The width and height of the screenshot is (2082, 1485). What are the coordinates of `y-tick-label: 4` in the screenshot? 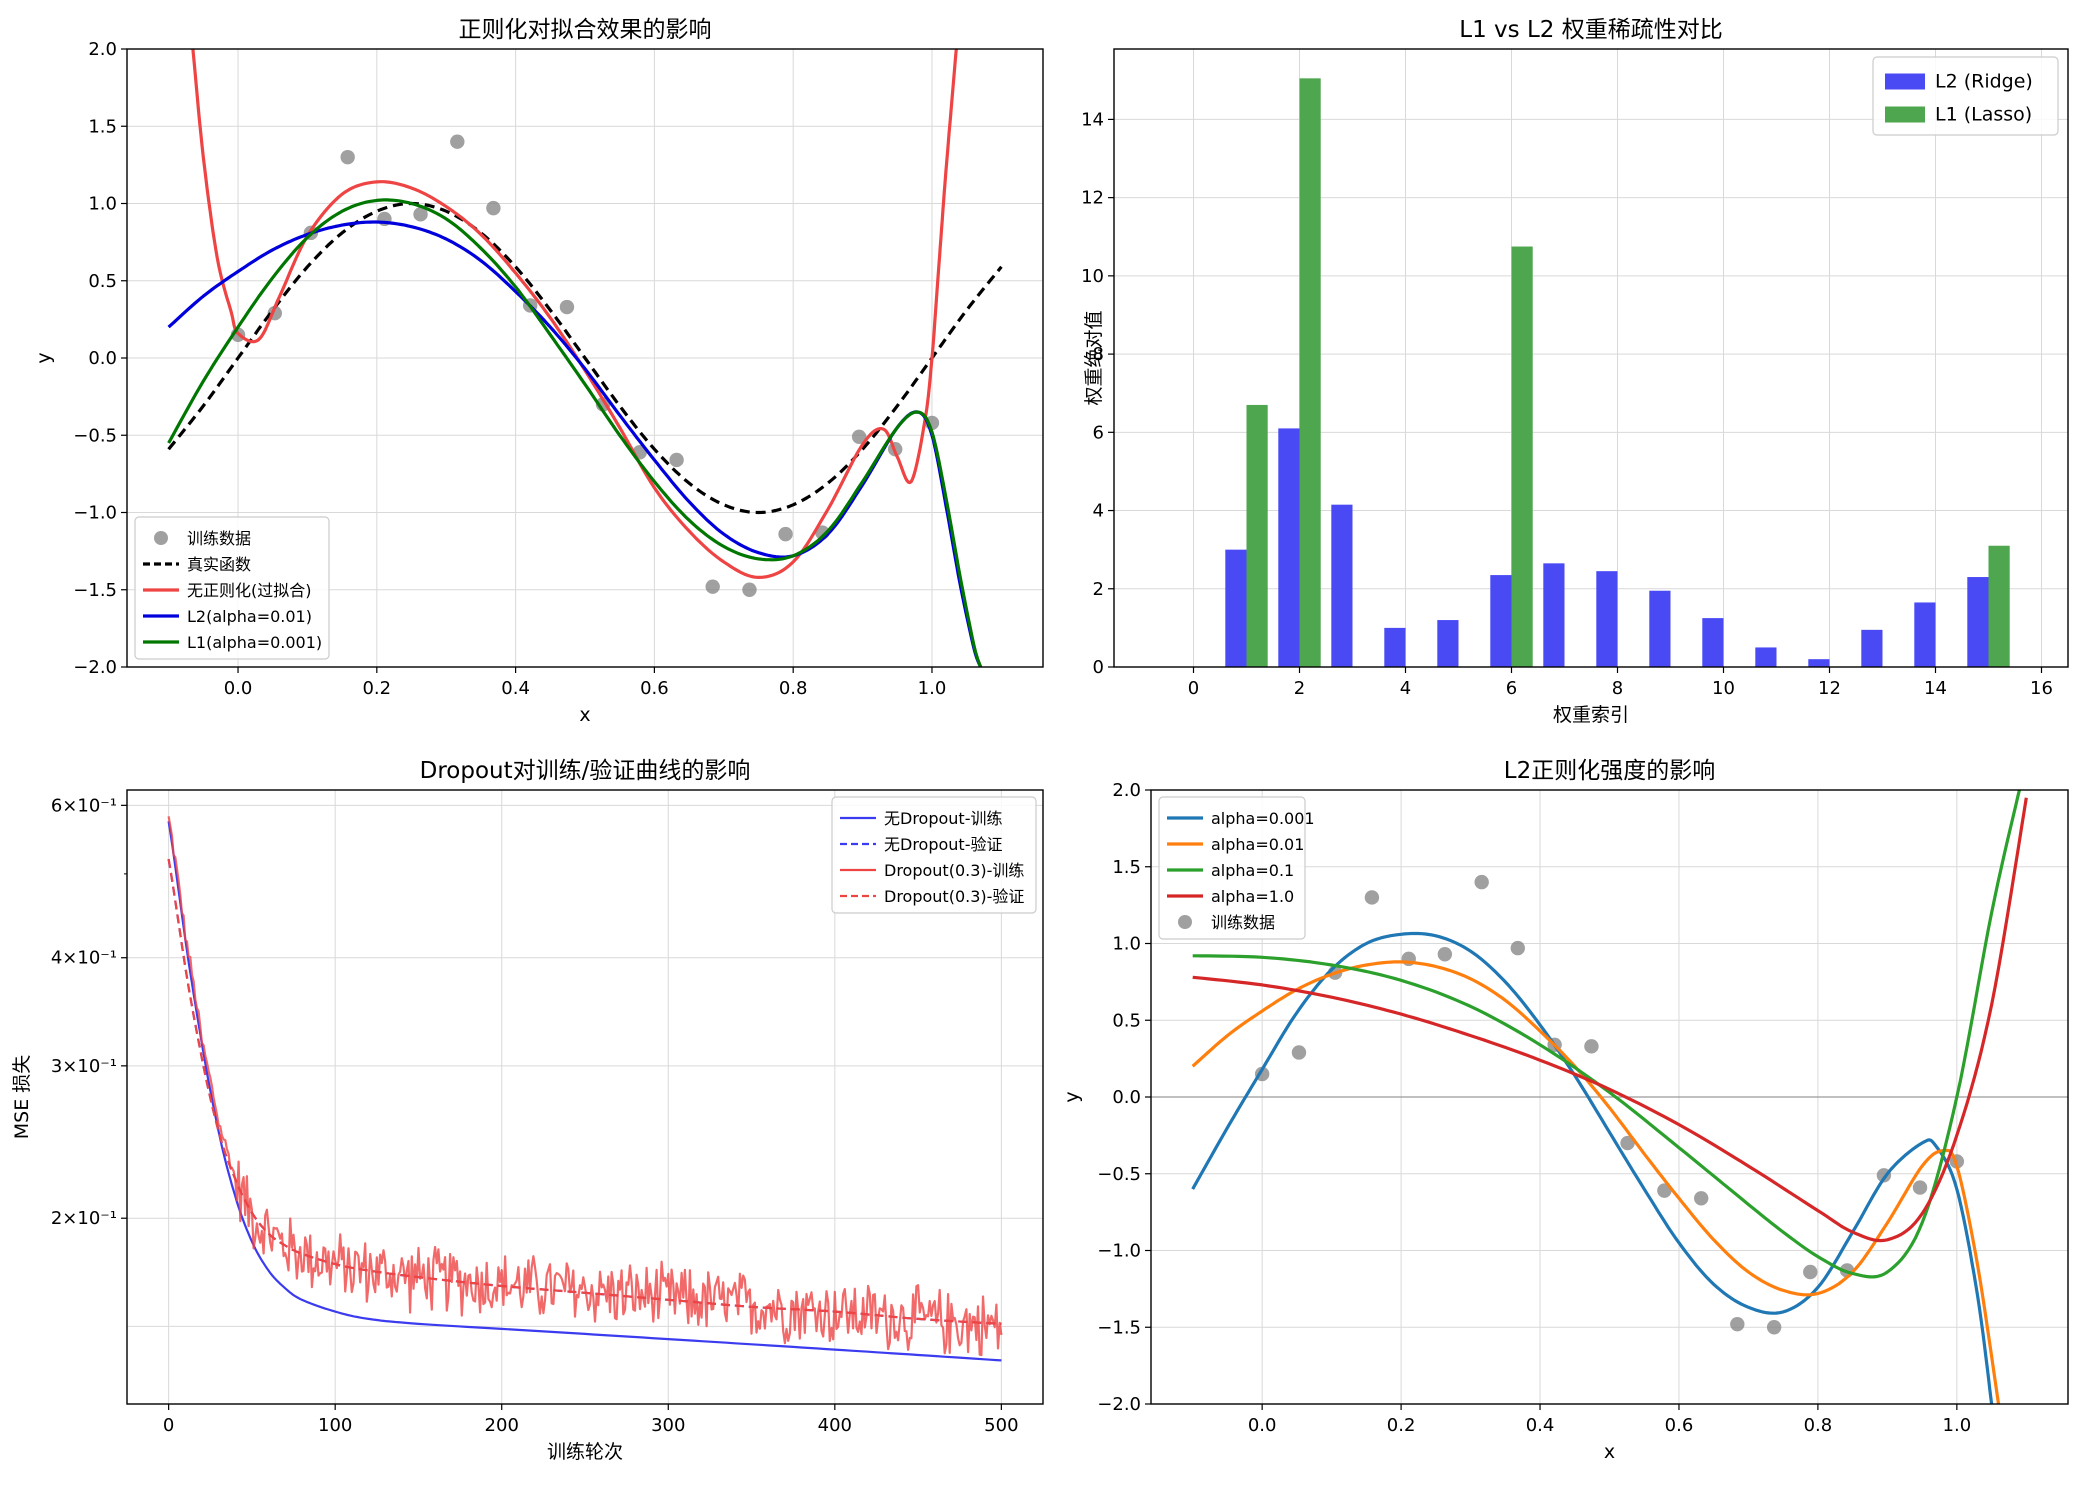 It's located at (1098, 511).